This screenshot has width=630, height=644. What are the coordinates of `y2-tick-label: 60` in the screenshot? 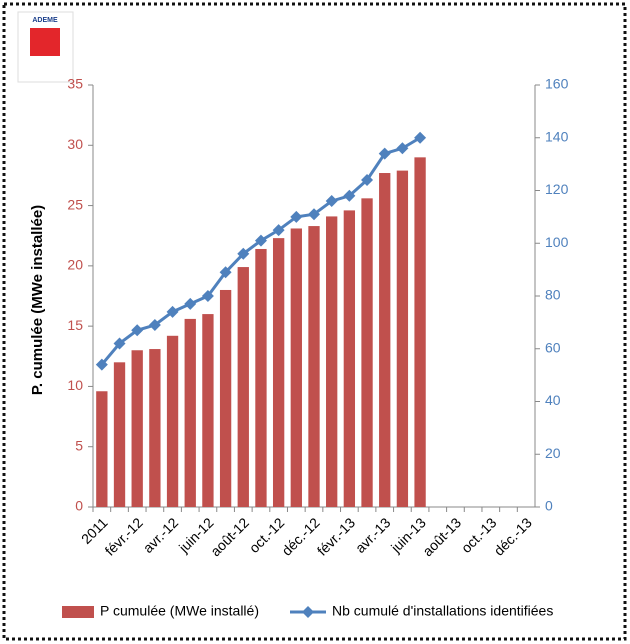 It's located at (553, 347).